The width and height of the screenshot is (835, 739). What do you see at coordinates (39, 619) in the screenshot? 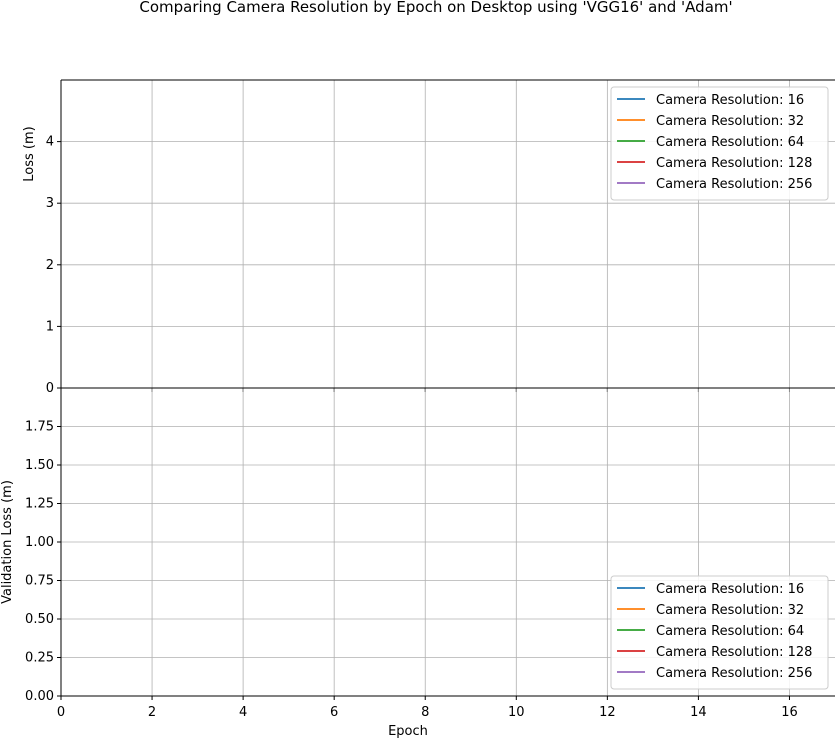
I see `y-tick-label: 0.50` at bounding box center [39, 619].